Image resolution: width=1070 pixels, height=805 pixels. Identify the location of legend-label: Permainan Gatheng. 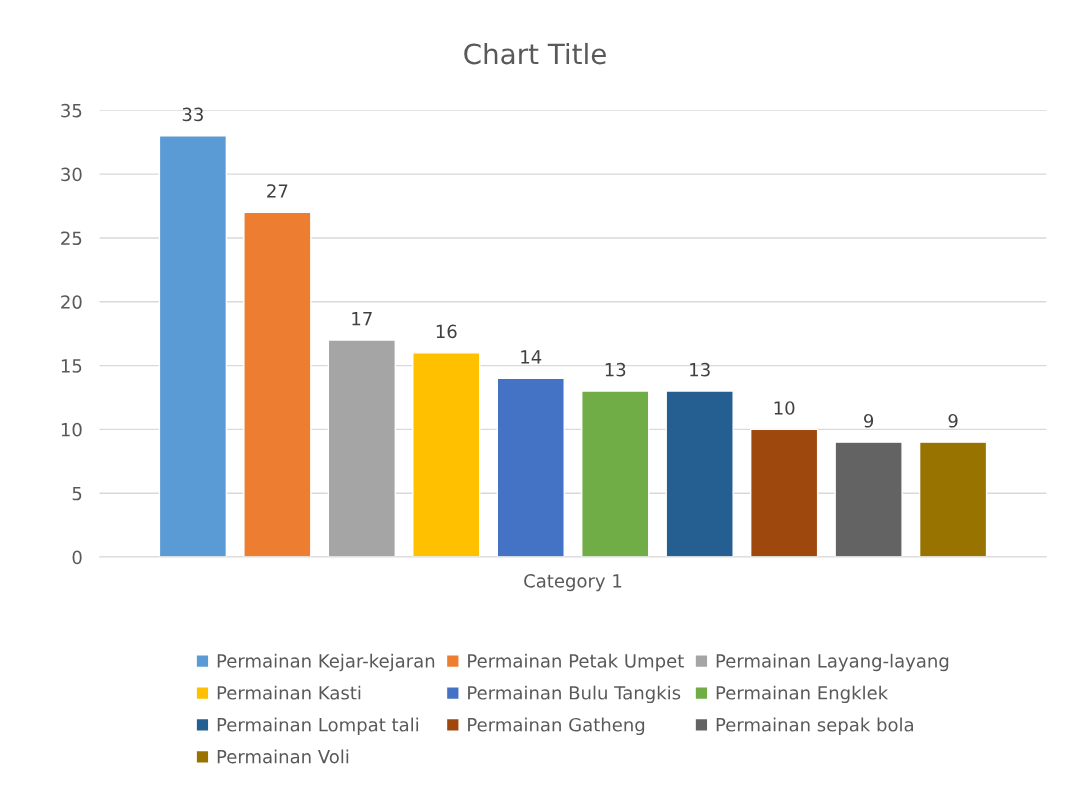
(556, 726).